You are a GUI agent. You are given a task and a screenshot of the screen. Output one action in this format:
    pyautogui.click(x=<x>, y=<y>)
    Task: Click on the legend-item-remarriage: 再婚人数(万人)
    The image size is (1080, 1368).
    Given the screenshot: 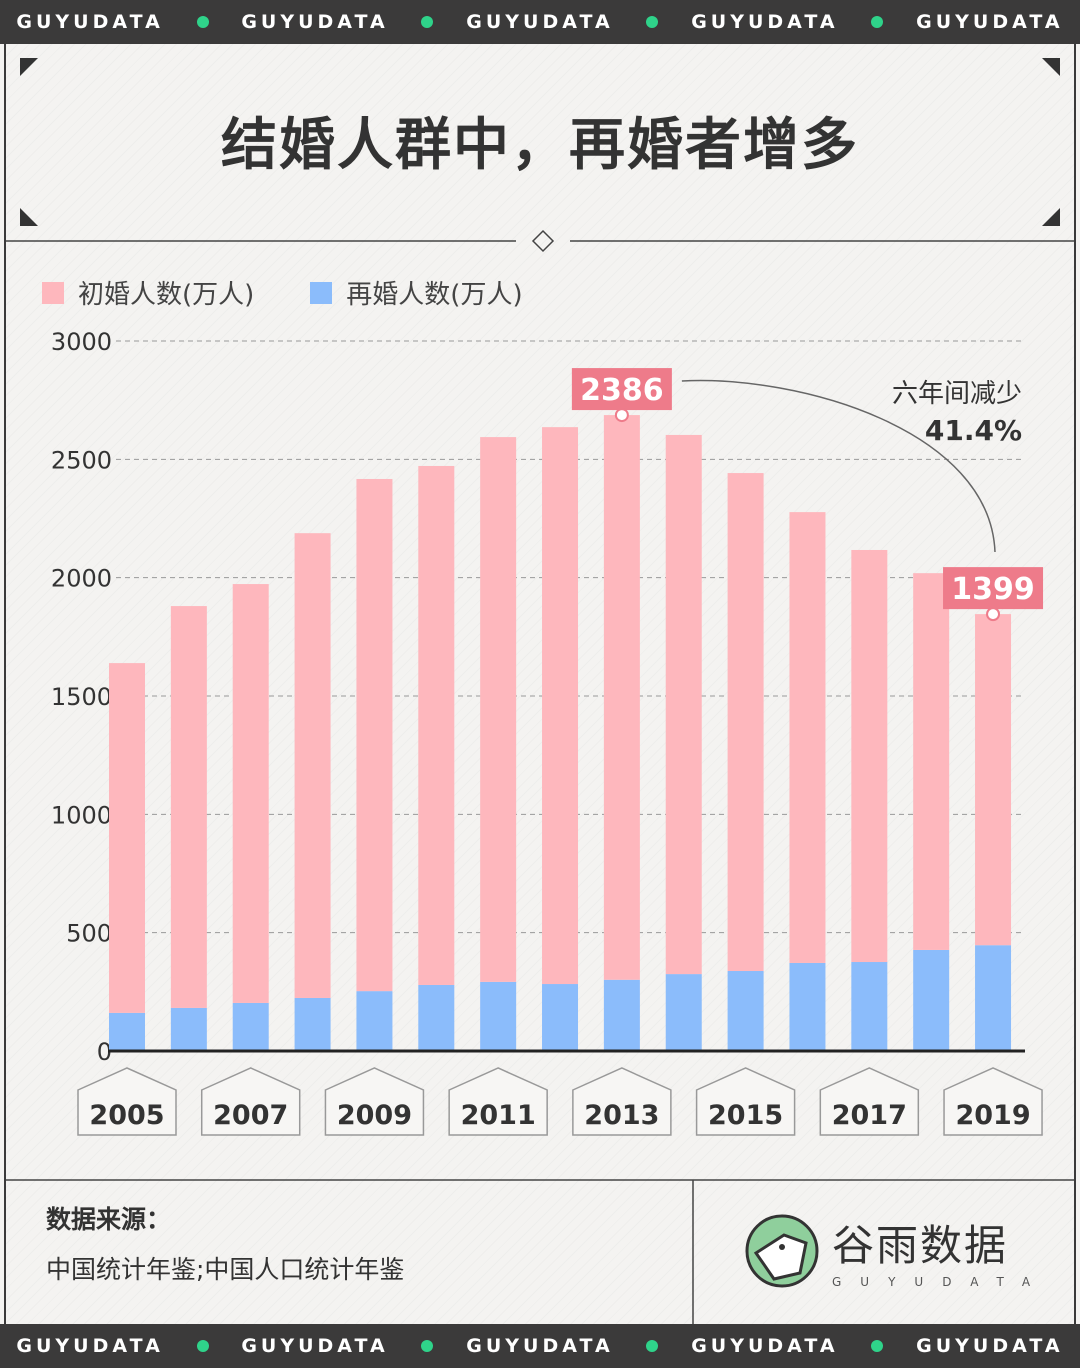 What is the action you would take?
    pyautogui.click(x=416, y=292)
    